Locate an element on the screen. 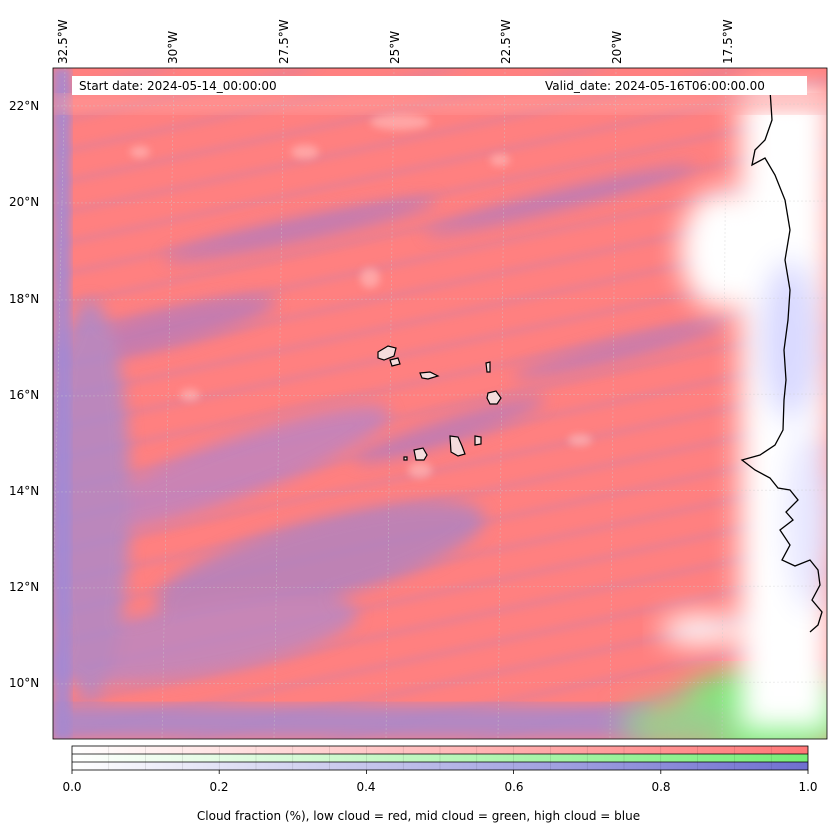 The height and width of the screenshot is (836, 837). date-header-bar is located at coordinates (439, 85).